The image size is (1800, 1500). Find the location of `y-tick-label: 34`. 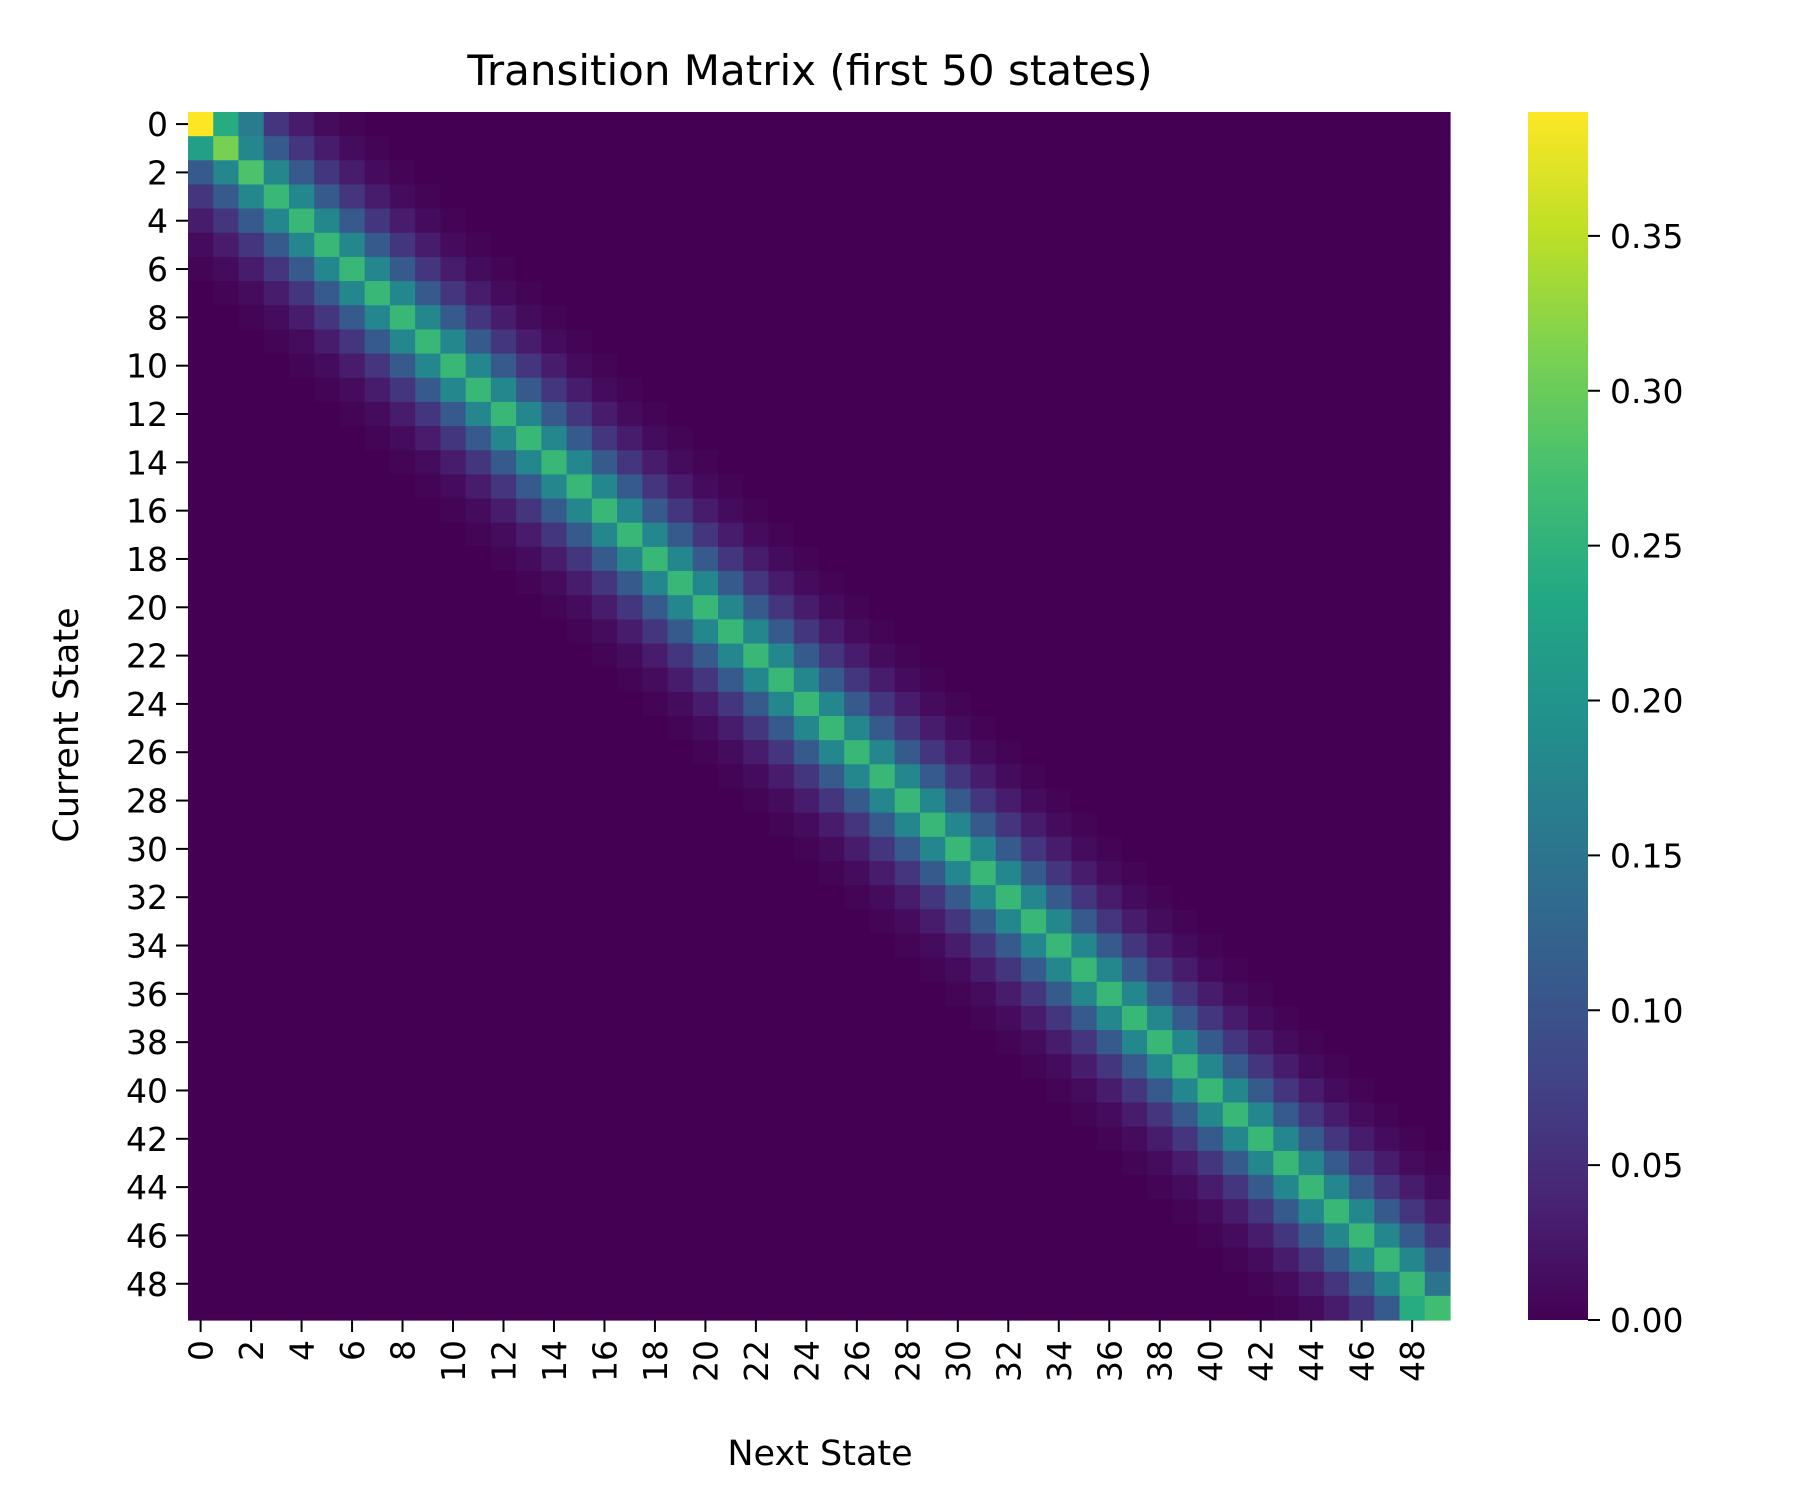

y-tick-label: 34 is located at coordinates (147, 946).